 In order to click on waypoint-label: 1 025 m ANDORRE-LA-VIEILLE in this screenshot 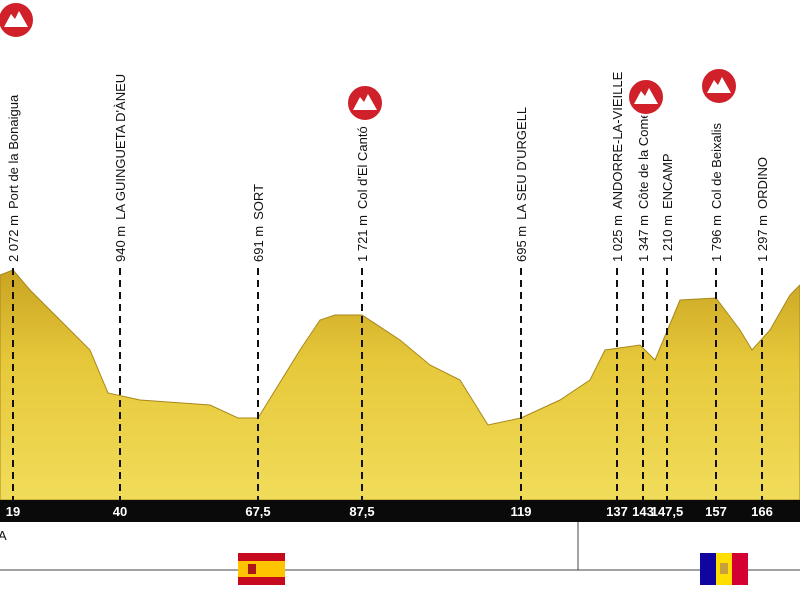, I will do `click(617, 166)`.